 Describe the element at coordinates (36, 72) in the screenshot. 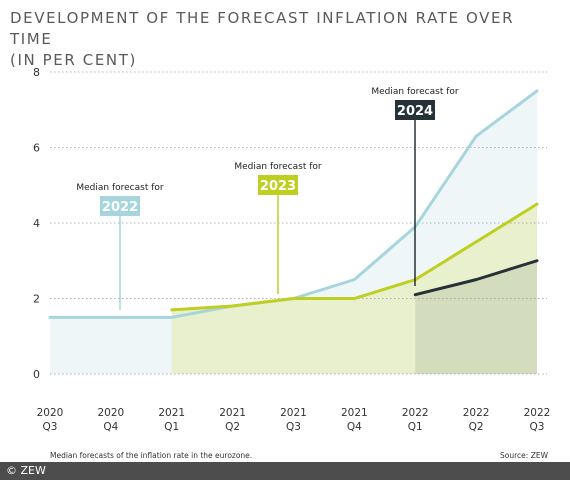

I see `y-tick-label: 8` at that location.